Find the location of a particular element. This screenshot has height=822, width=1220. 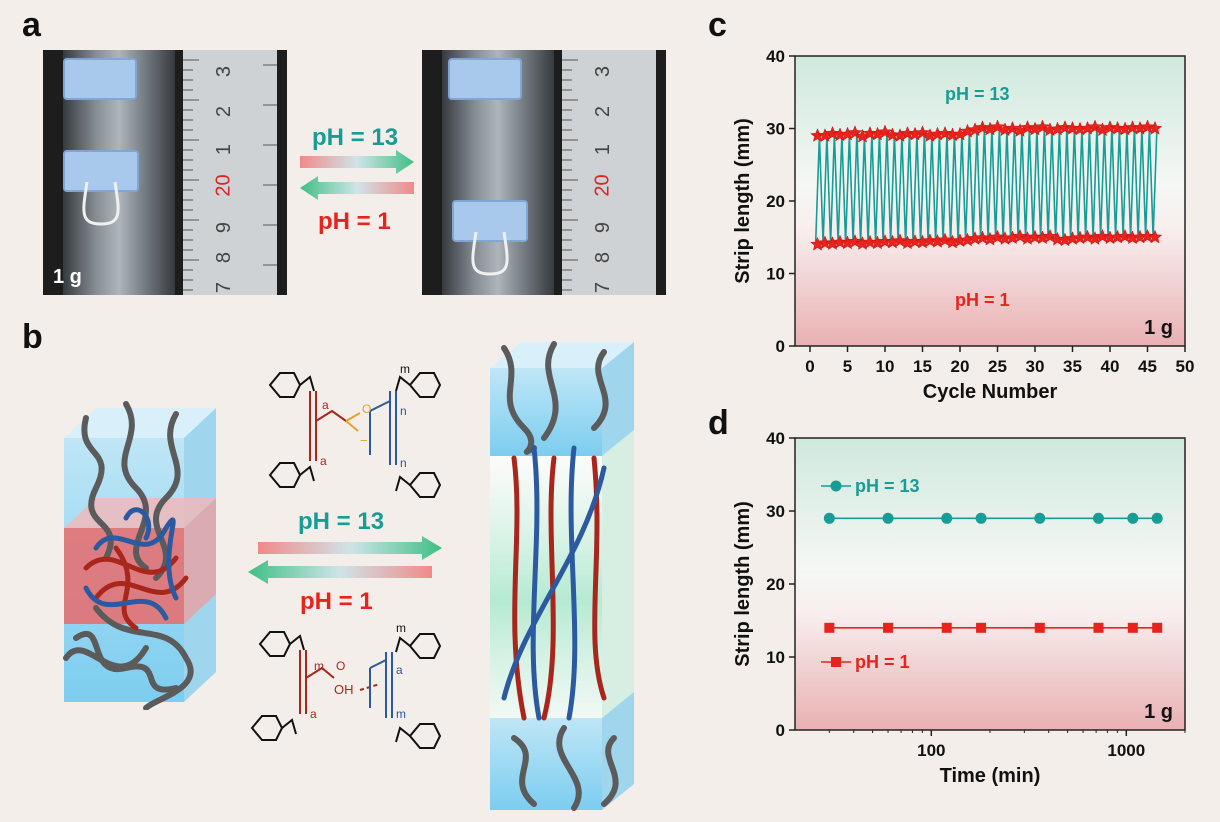

arrow-label-ph1: pH = 1 is located at coordinates (354, 221).